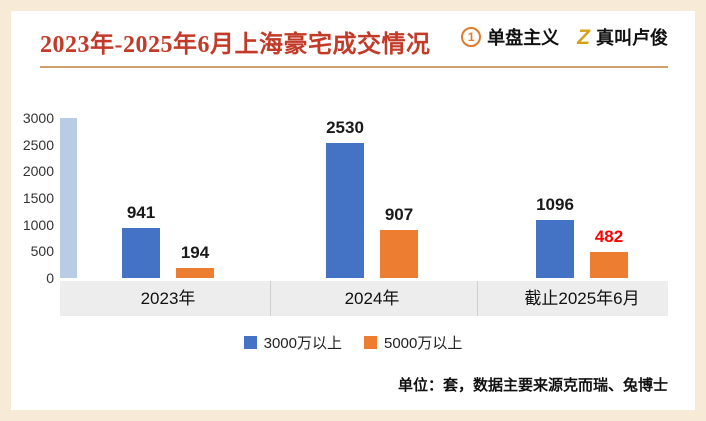 The width and height of the screenshot is (706, 421). What do you see at coordinates (168, 298) in the screenshot?
I see `x-axis-category-label: 2023年` at bounding box center [168, 298].